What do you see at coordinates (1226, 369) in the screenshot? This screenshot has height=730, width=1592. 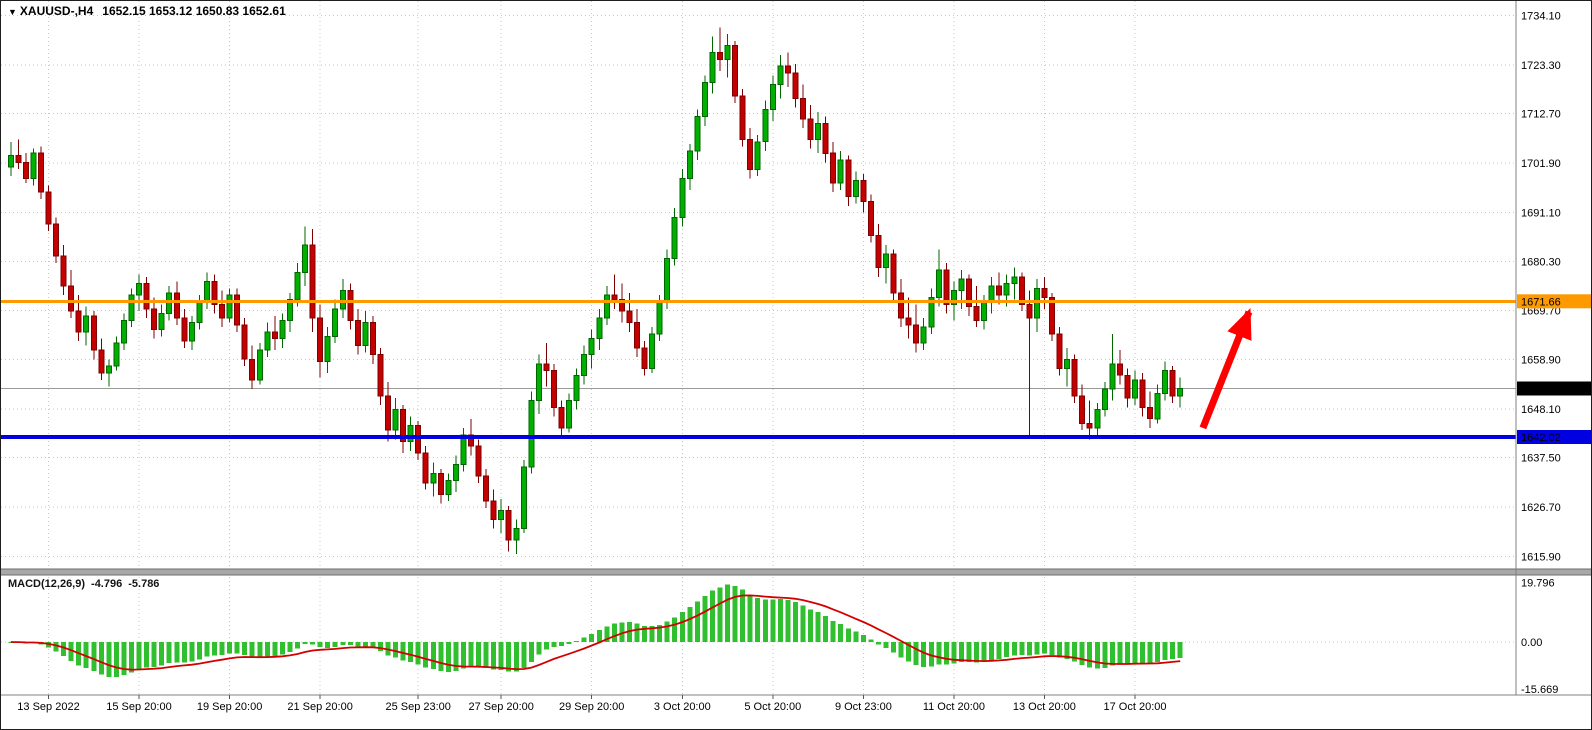 I see `trend-arrow` at bounding box center [1226, 369].